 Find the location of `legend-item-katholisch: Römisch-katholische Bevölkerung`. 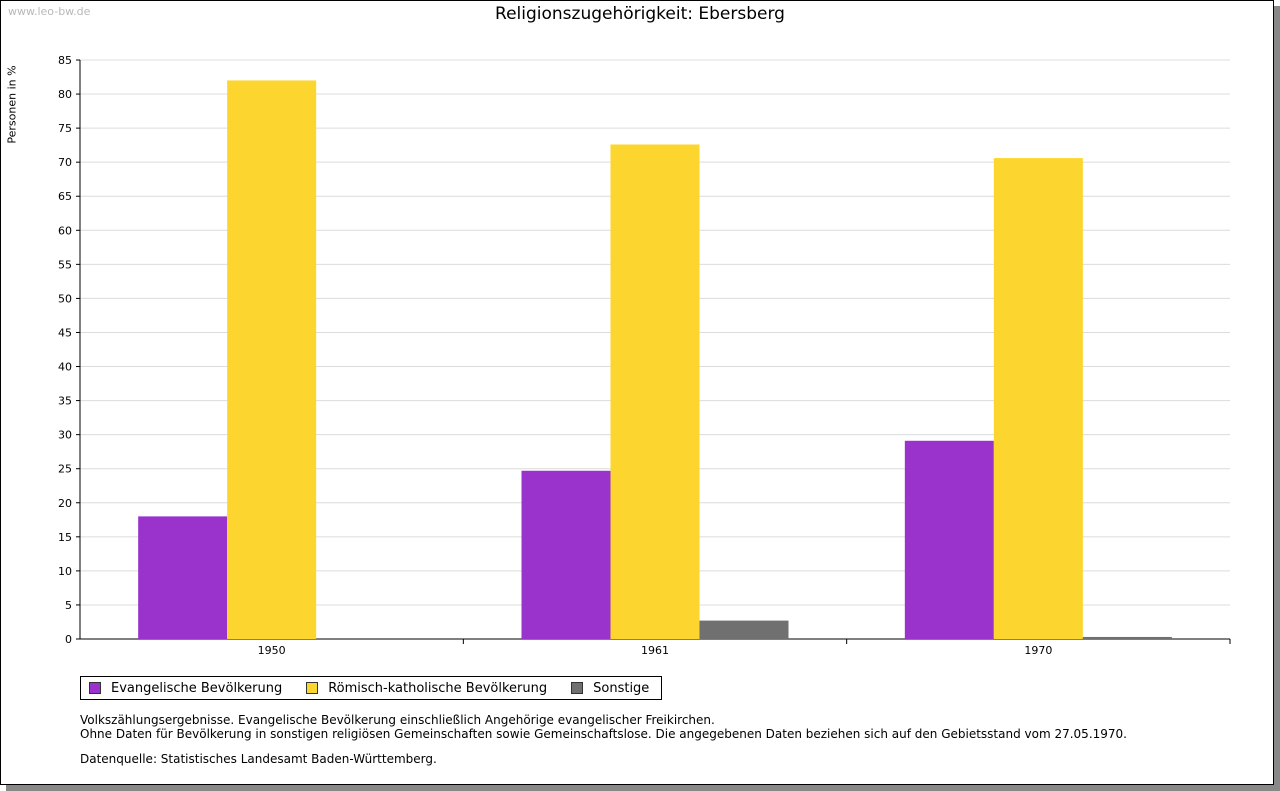

legend-item-katholisch: Römisch-katholische Bevölkerung is located at coordinates (426, 688).